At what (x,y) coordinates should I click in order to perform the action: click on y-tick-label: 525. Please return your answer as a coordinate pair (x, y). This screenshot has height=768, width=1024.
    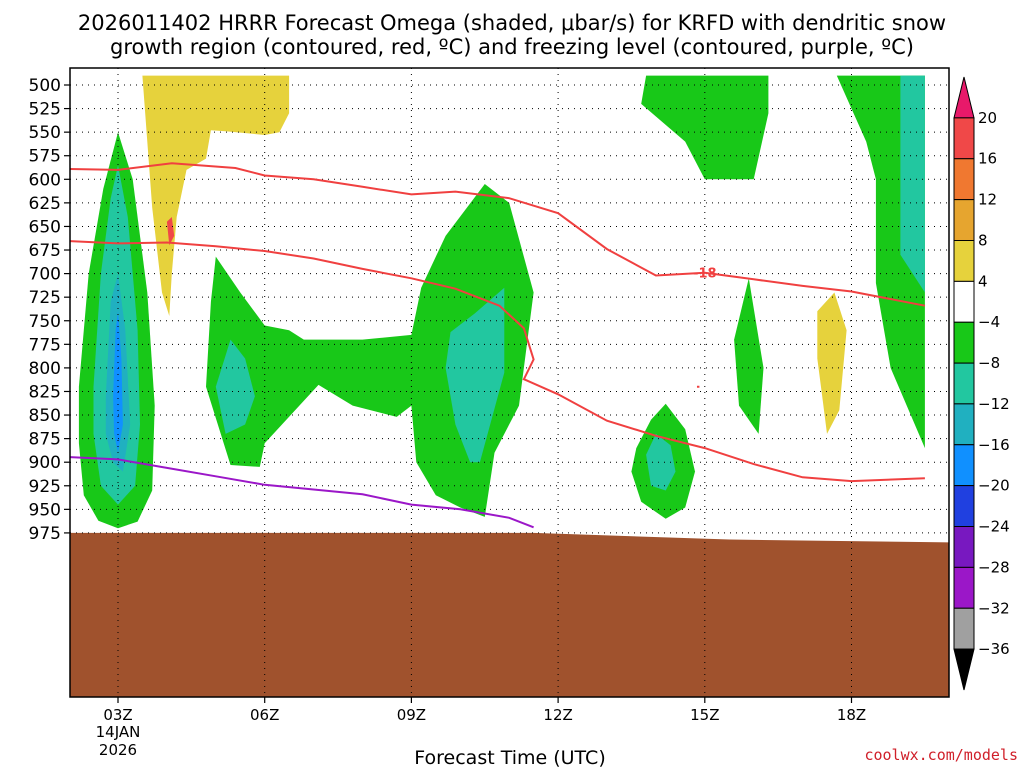
    Looking at the image, I should click on (45, 110).